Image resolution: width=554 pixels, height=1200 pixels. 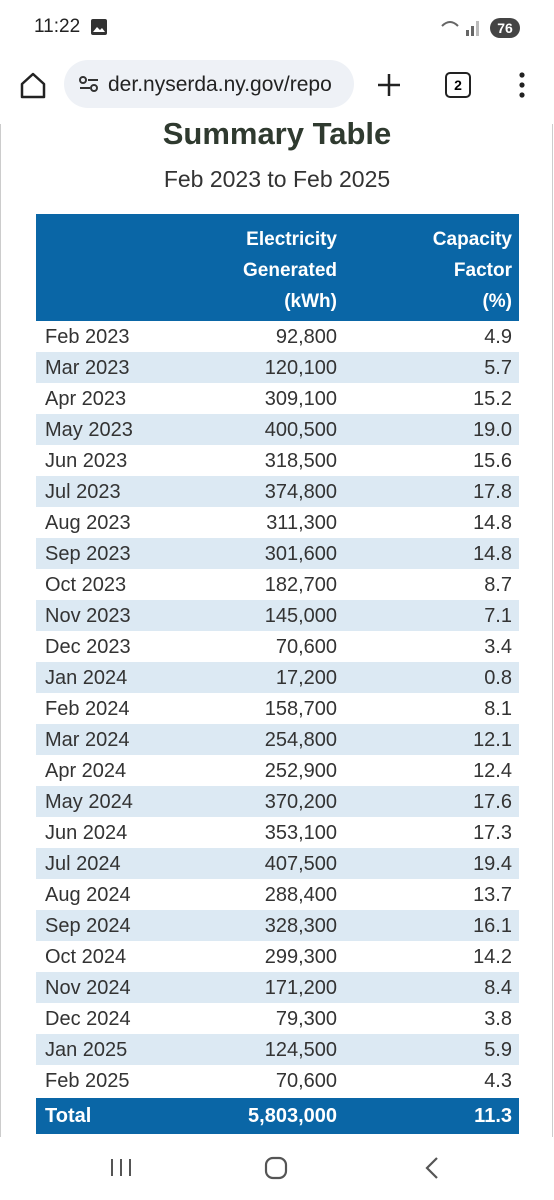 I want to click on value-cell: 309,100, so click(x=300, y=399).